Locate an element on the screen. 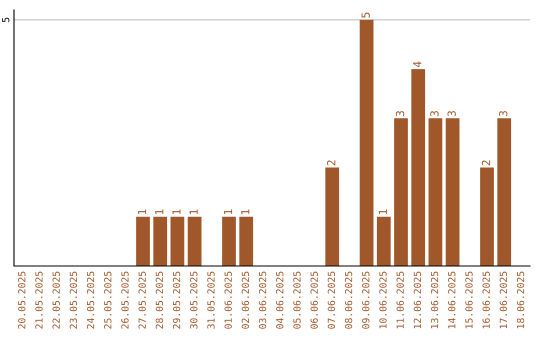 Image resolution: width=540 pixels, height=340 pixels. x-tick-label: 04.06.2025 is located at coordinates (280, 300).